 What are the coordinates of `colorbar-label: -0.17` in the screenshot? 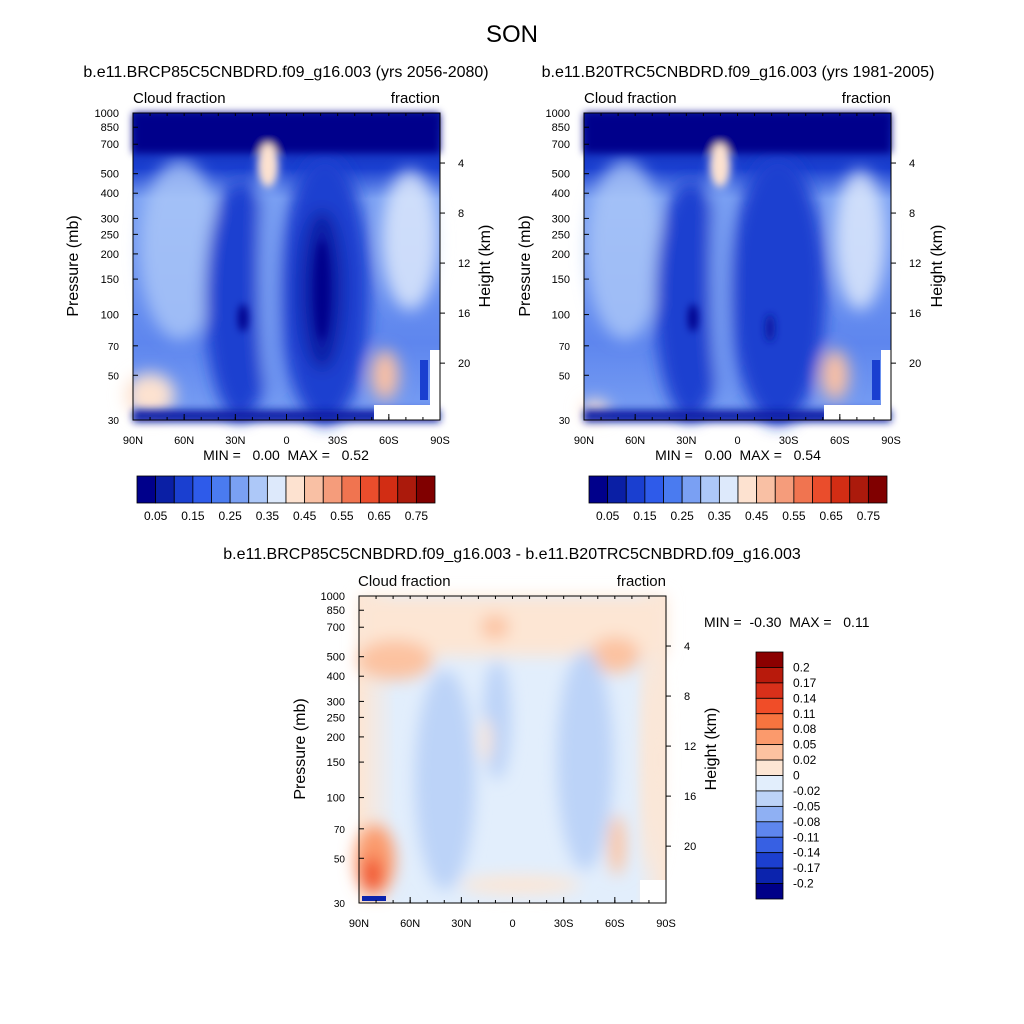 It's located at (807, 868).